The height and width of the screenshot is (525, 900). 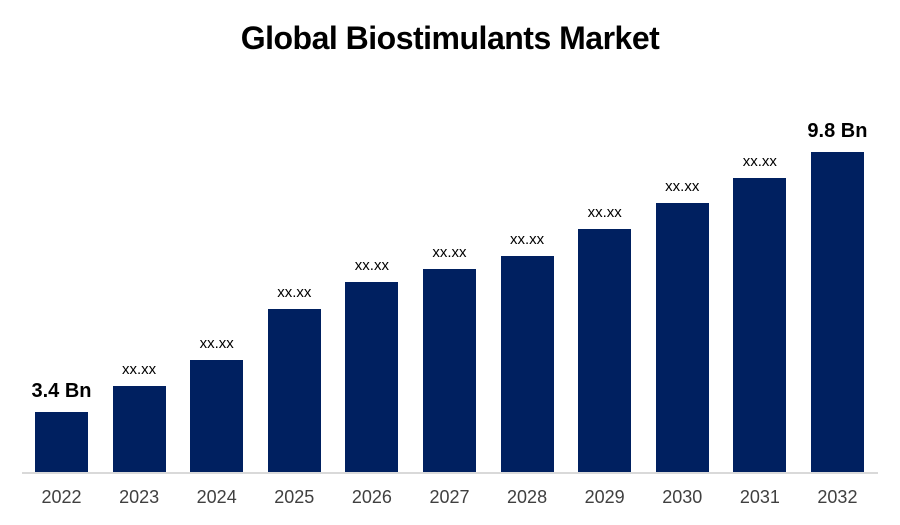 I want to click on bar-group-2023: xx.xx, so click(x=139, y=416).